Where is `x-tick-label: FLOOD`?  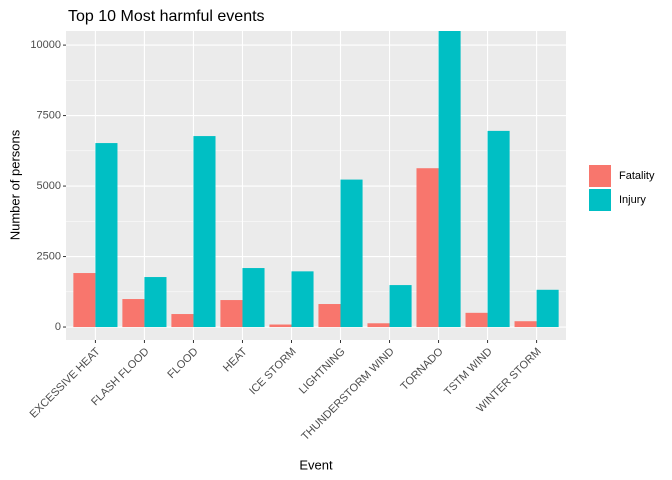
x-tick-label: FLOOD is located at coordinates (182, 363).